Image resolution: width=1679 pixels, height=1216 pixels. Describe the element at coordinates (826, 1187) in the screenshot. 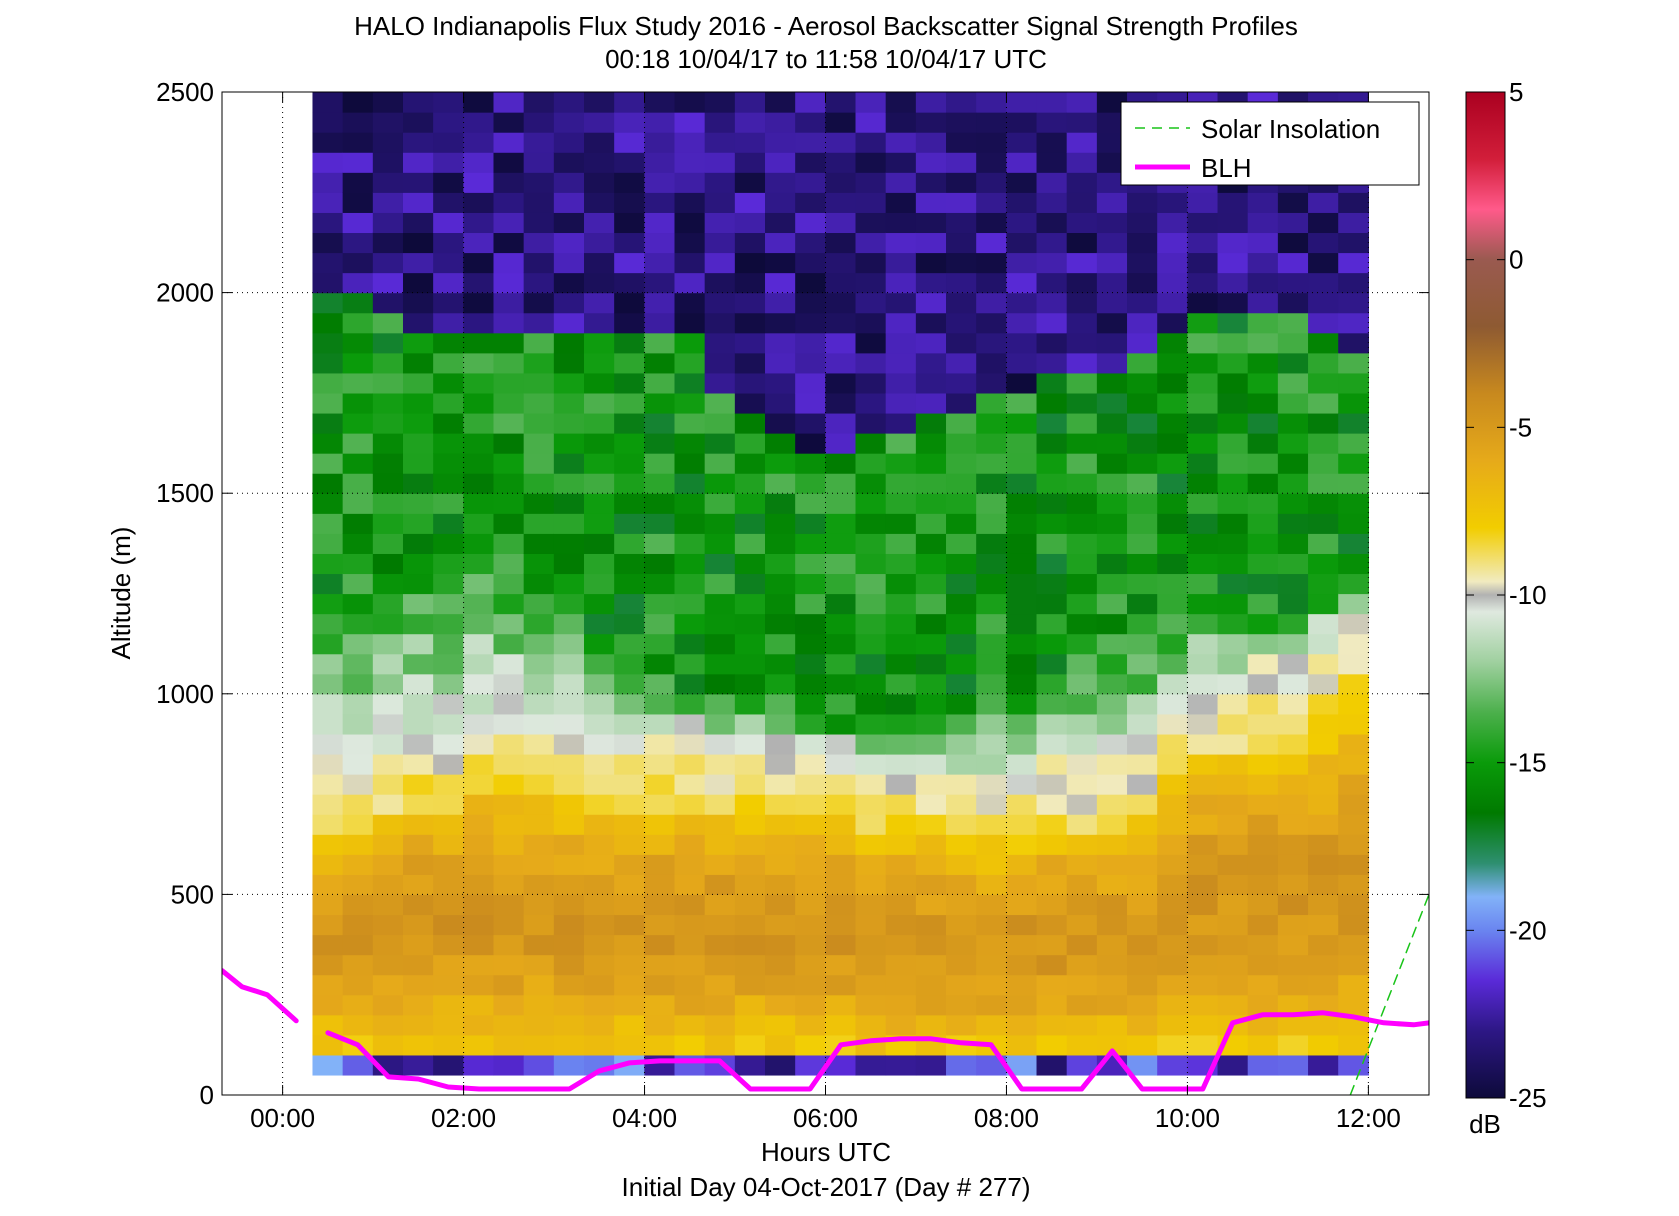

I see `x-axis-label-secondary: Initial Day 04-Oct-2017 (Day # 277)` at that location.